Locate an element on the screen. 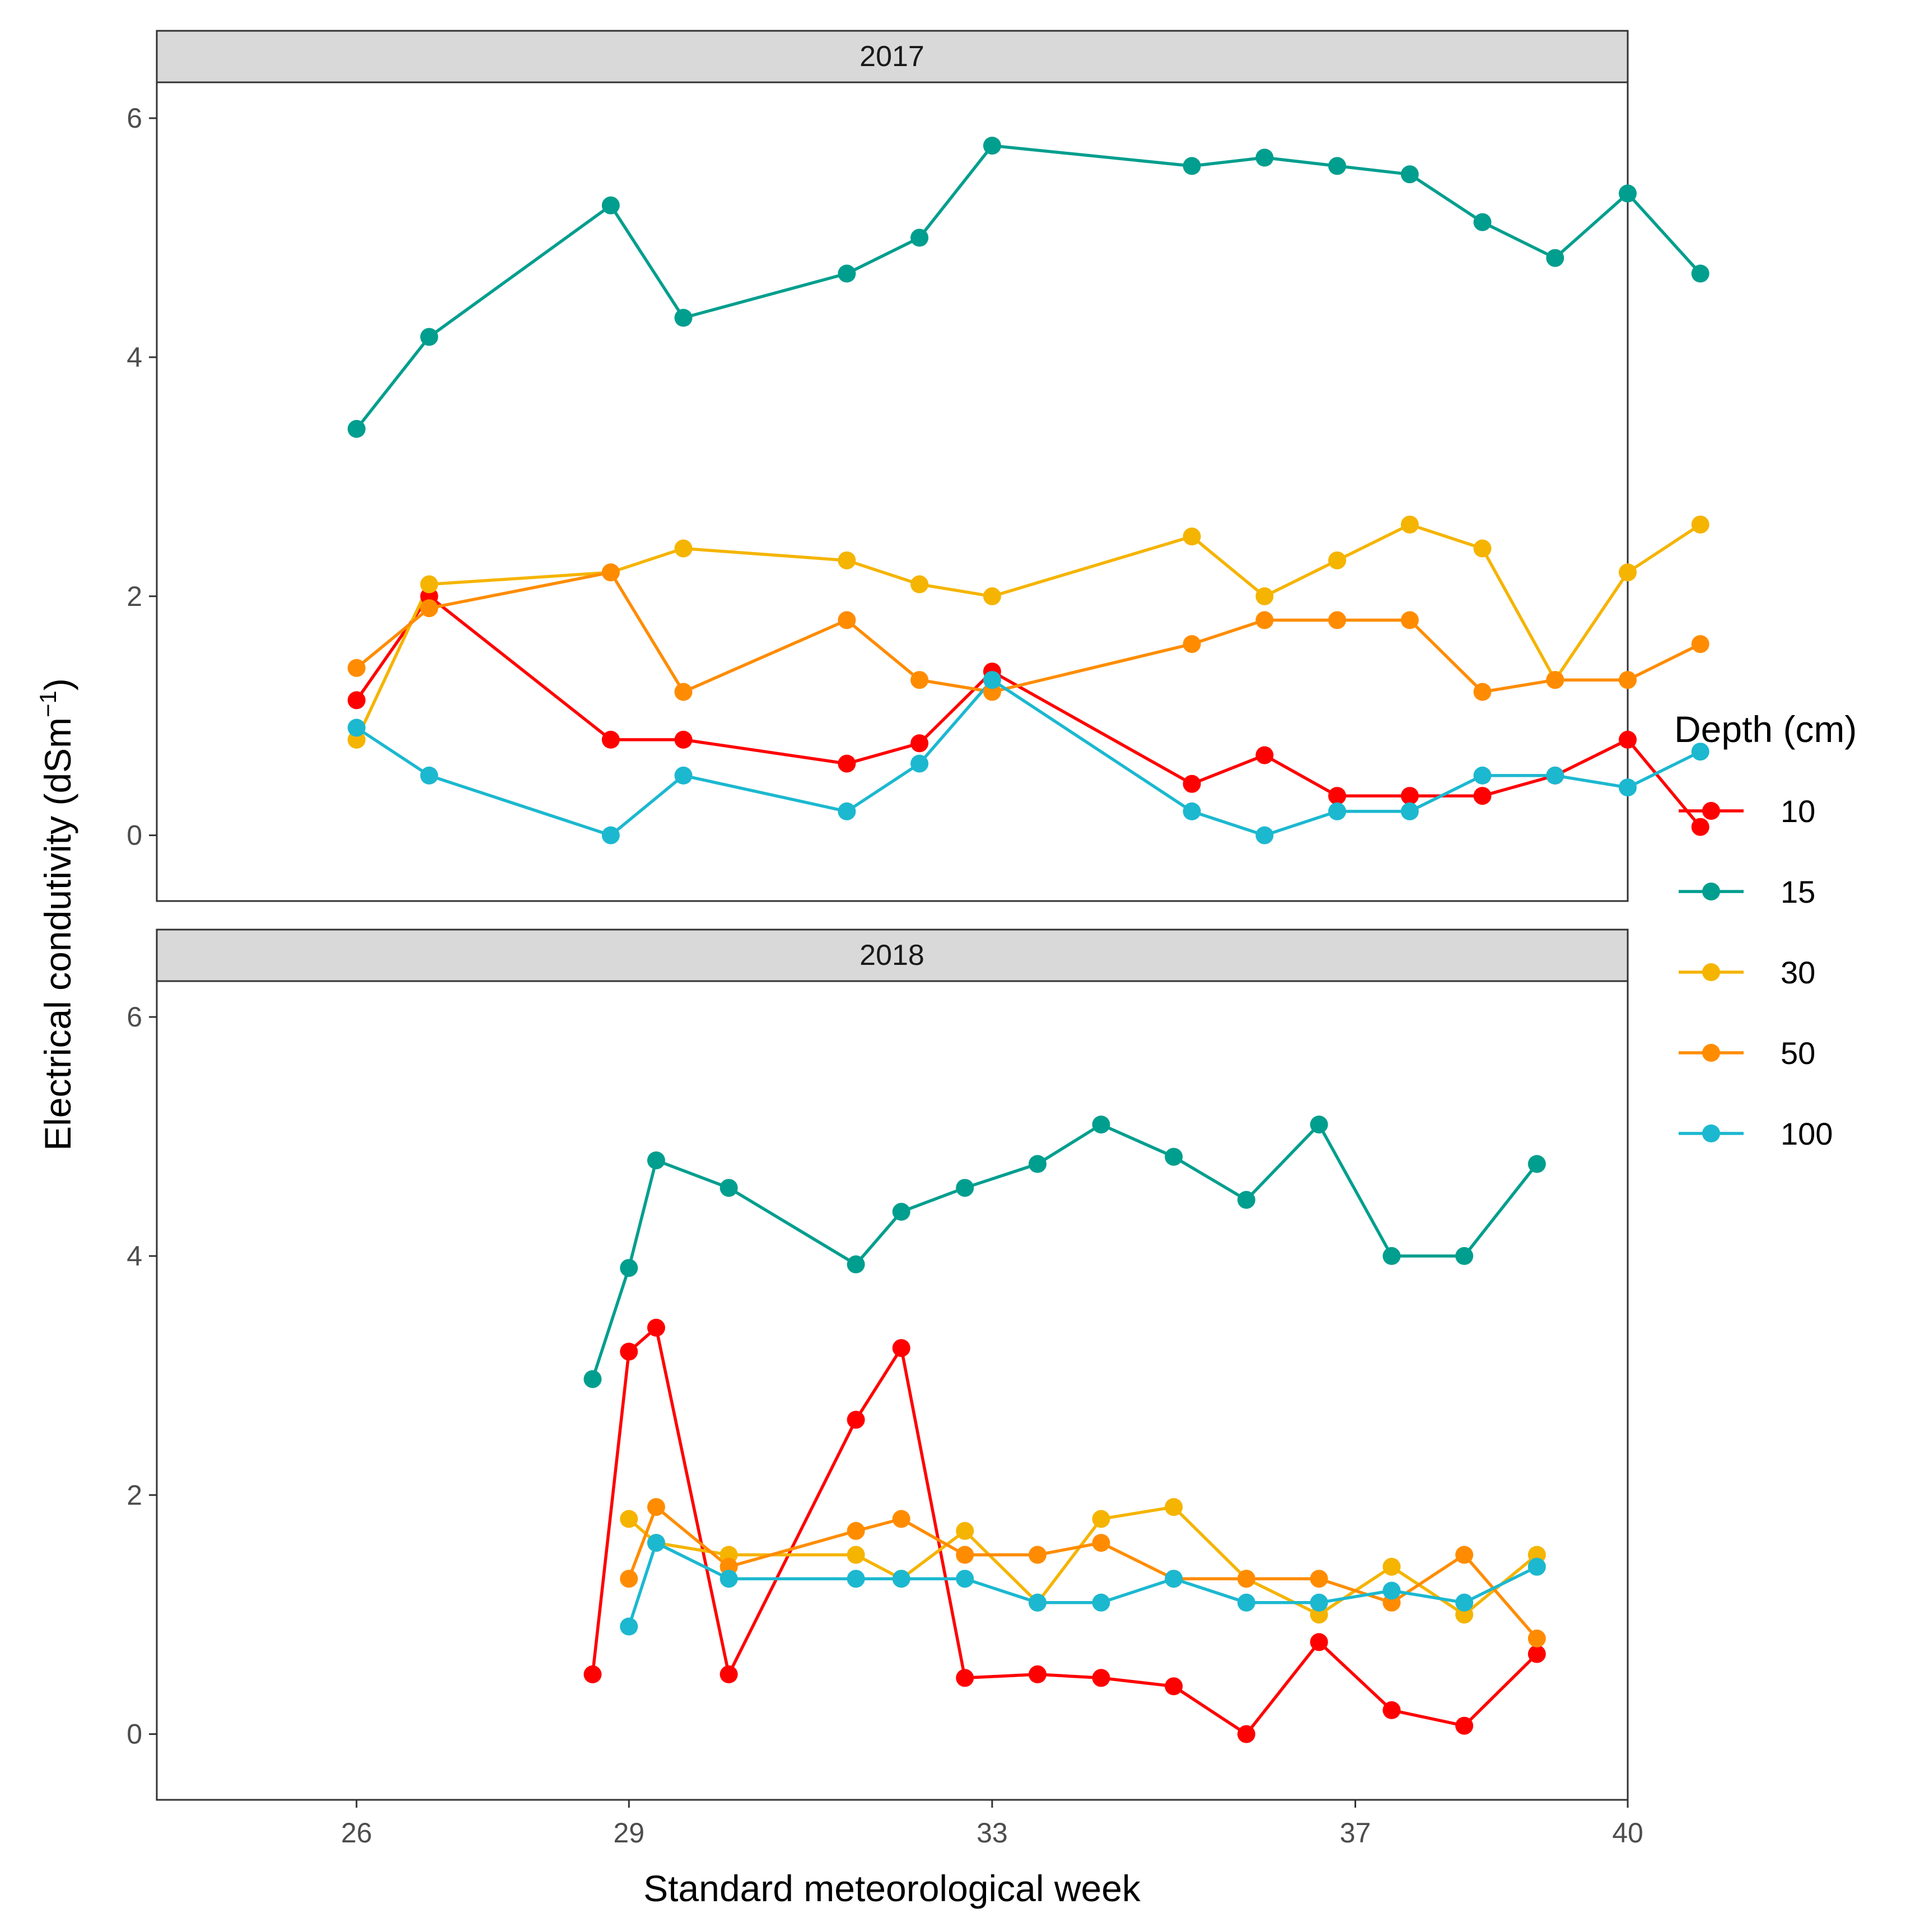  panel-2018-strip is located at coordinates (892, 955).